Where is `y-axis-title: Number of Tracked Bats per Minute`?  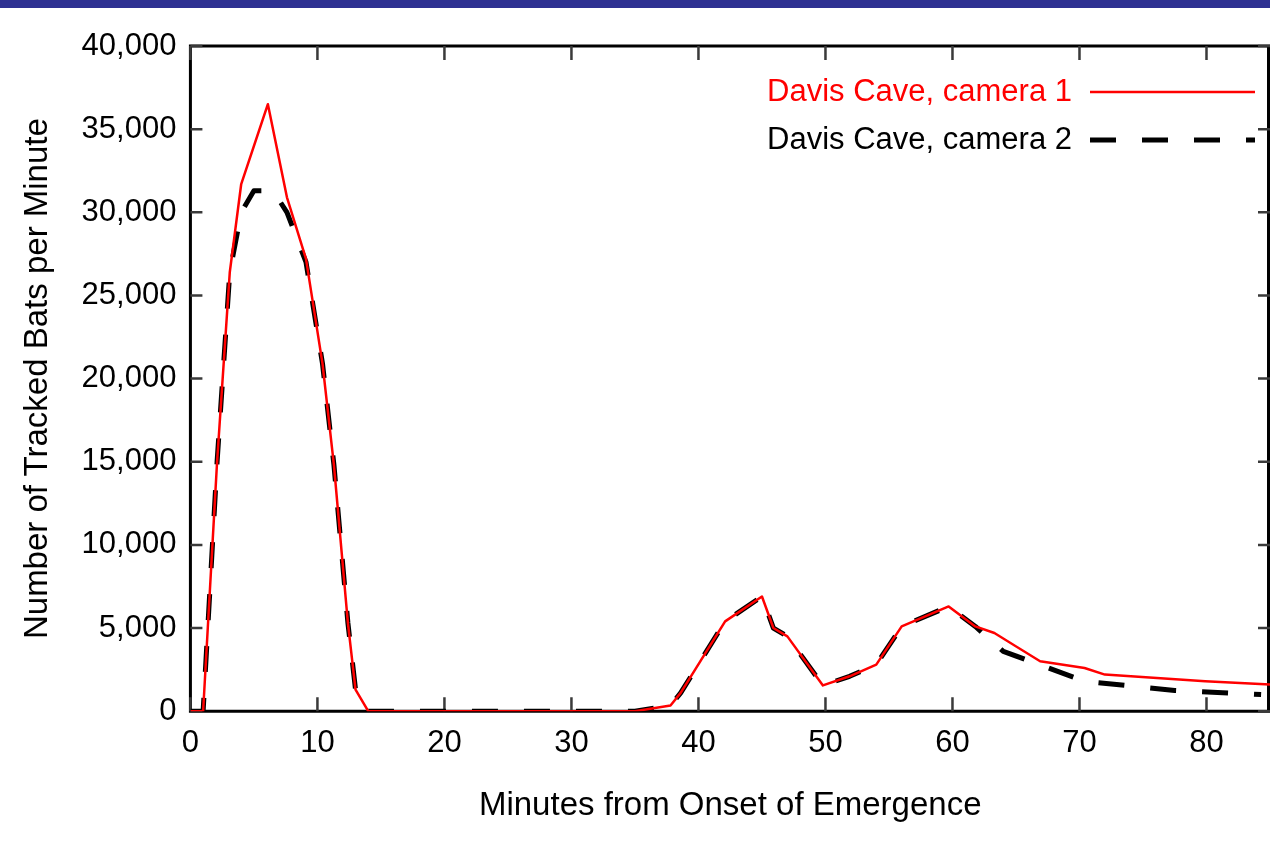 y-axis-title: Number of Tracked Bats per Minute is located at coordinates (35, 379).